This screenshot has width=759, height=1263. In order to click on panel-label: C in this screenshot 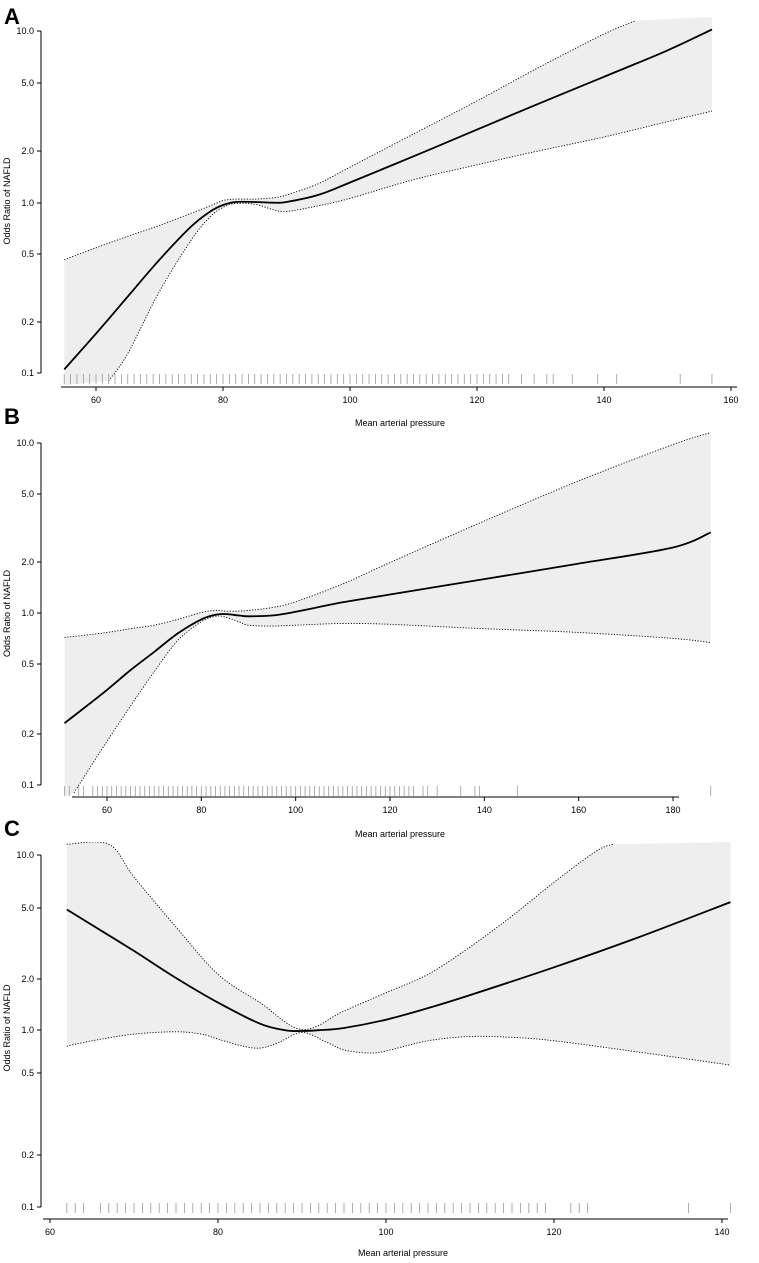, I will do `click(12, 828)`.